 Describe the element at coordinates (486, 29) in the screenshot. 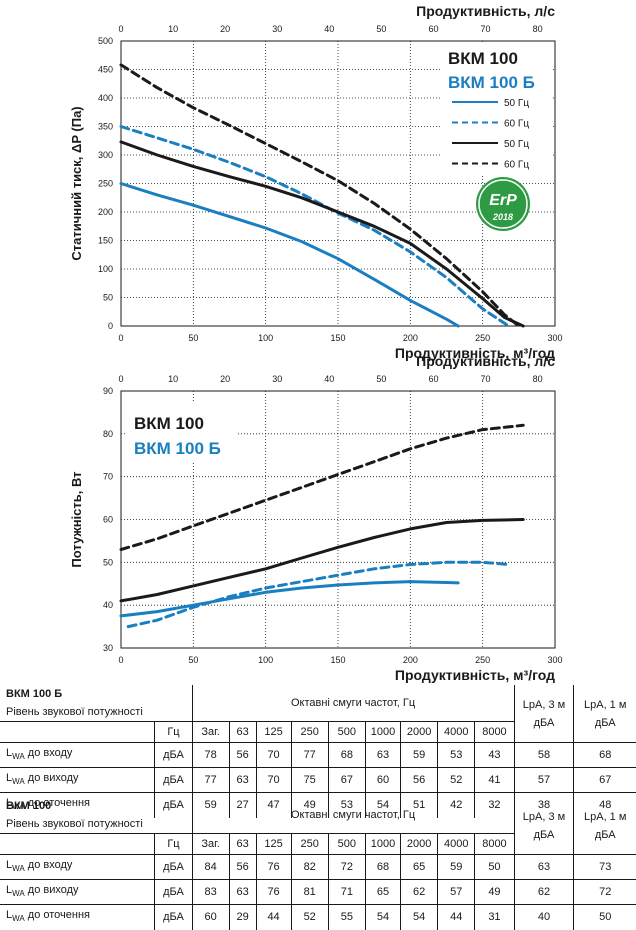

I see `x2-tick-label: 70` at that location.